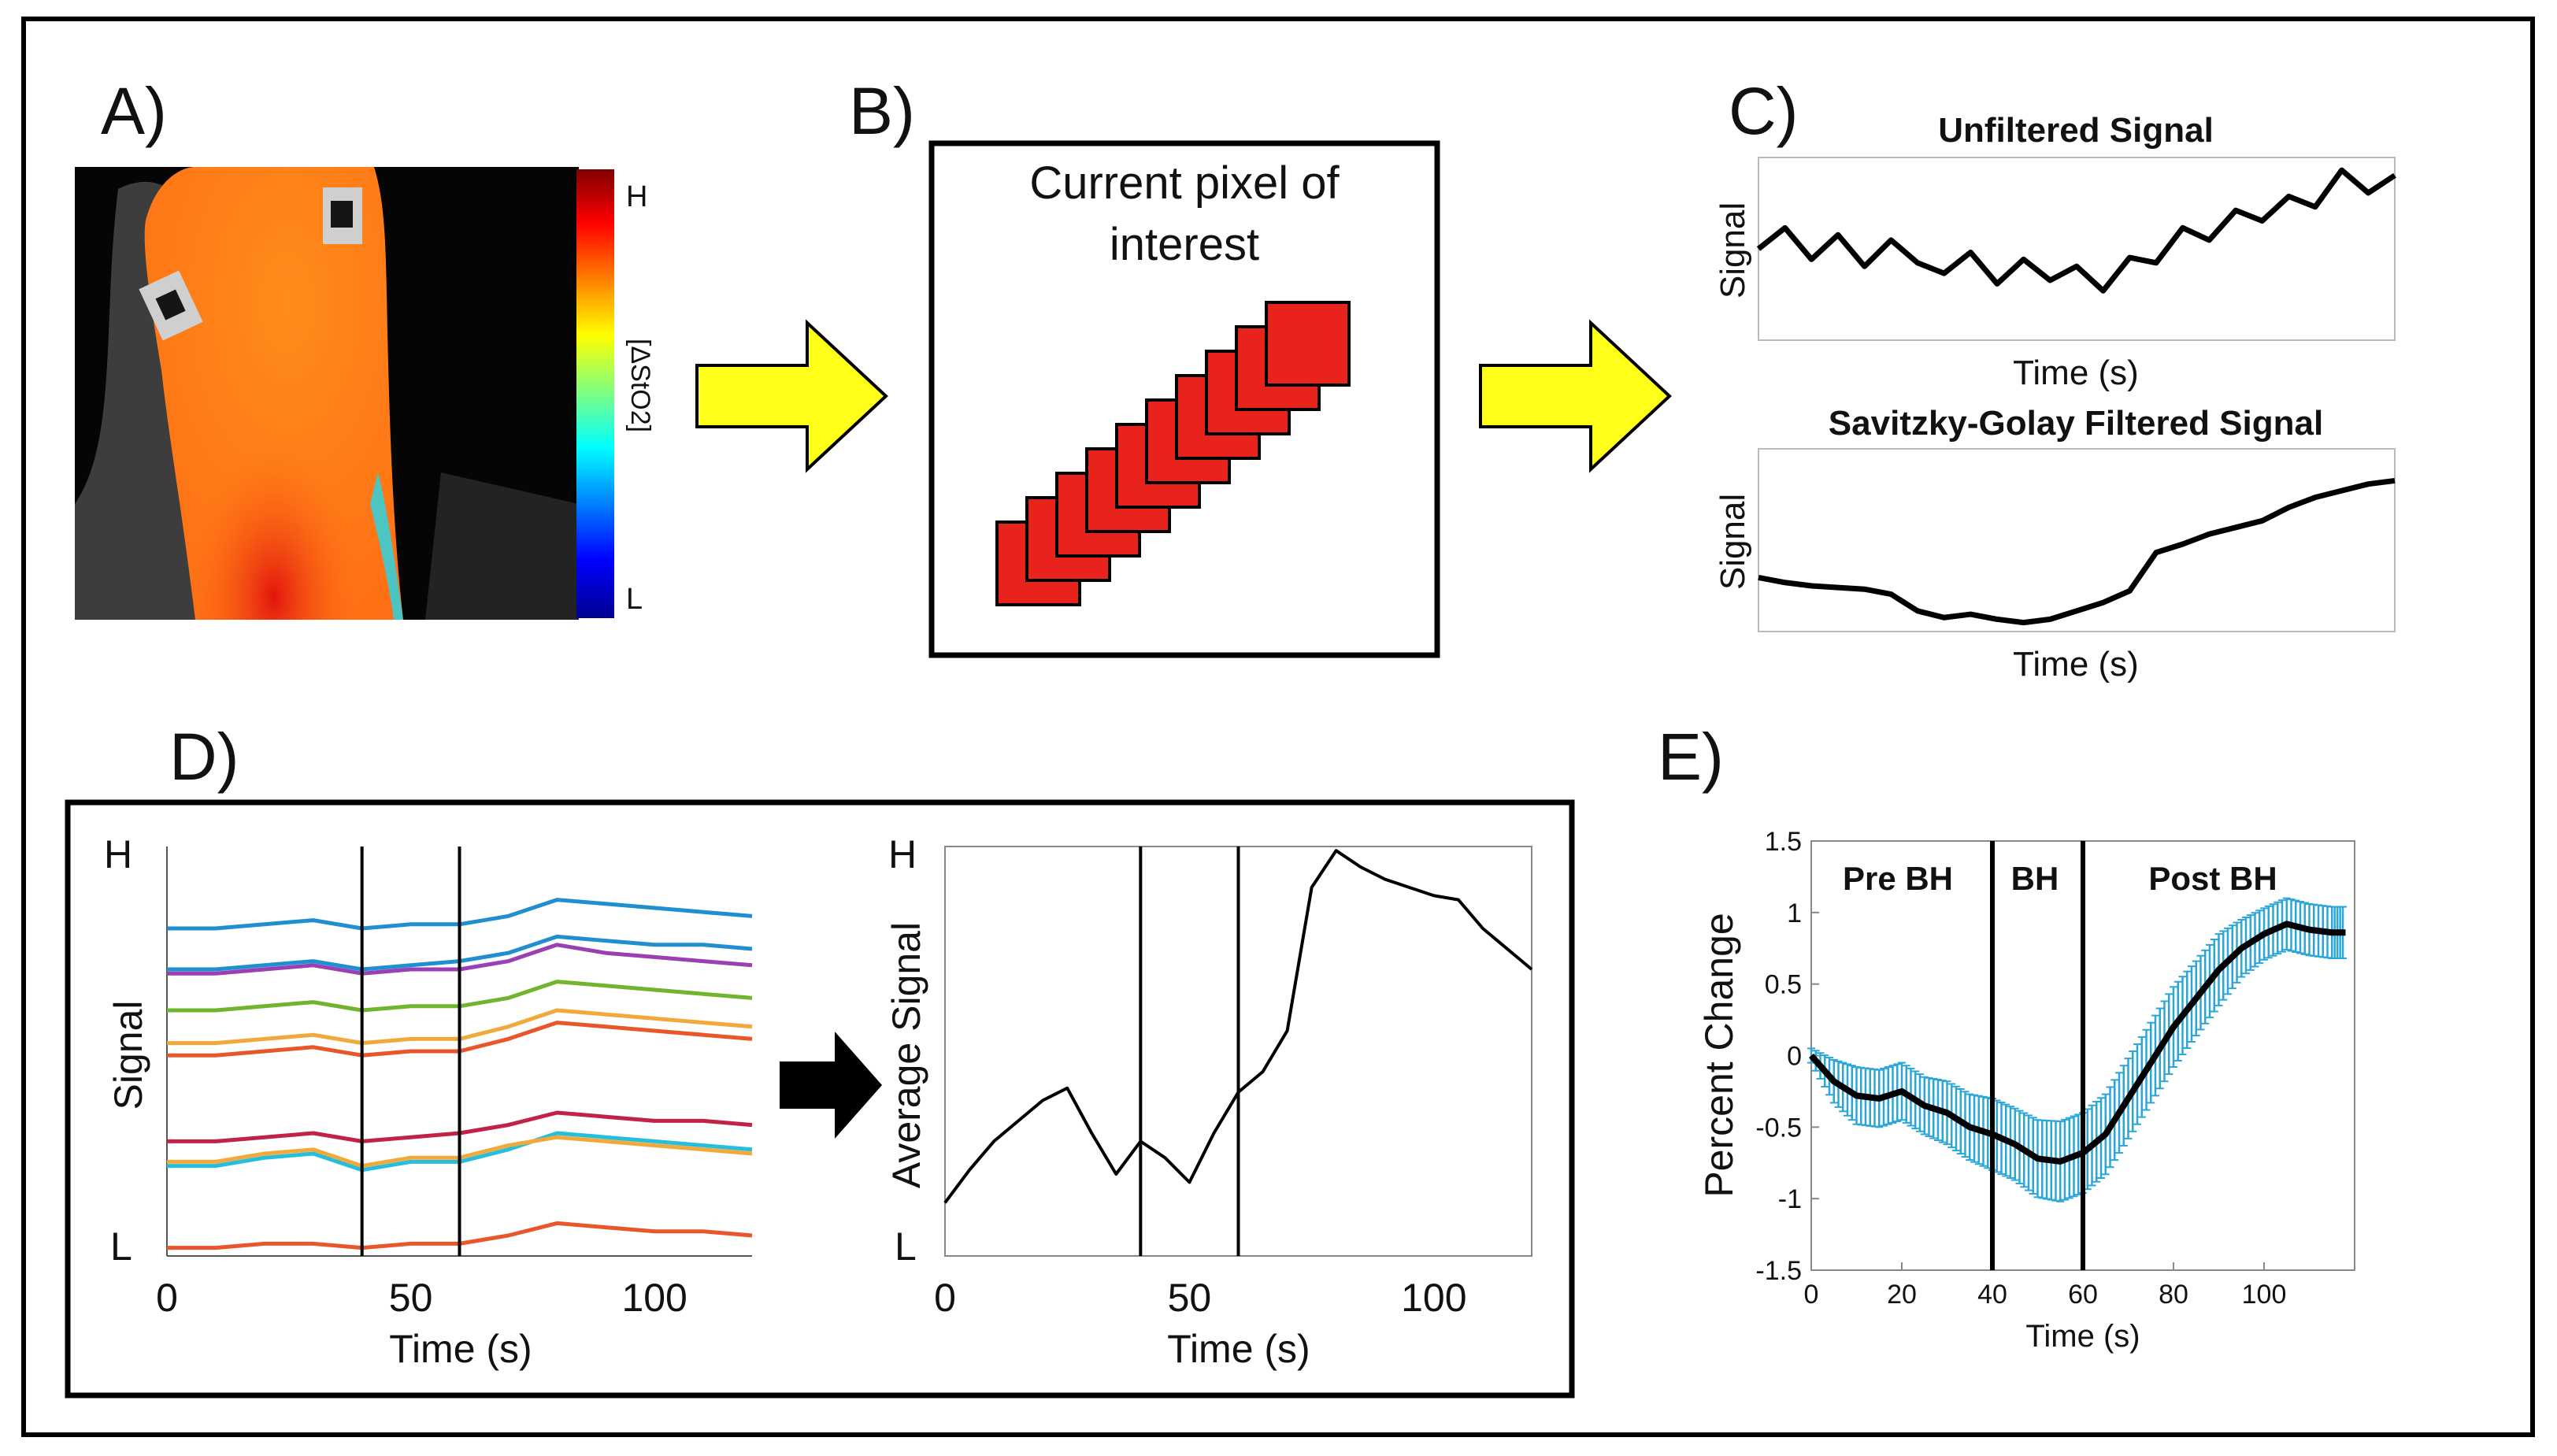 This screenshot has height=1456, width=2557. Describe the element at coordinates (2076, 423) in the screenshot. I see `filtered-title: Savitzky-Golay Filtered Signal` at that location.